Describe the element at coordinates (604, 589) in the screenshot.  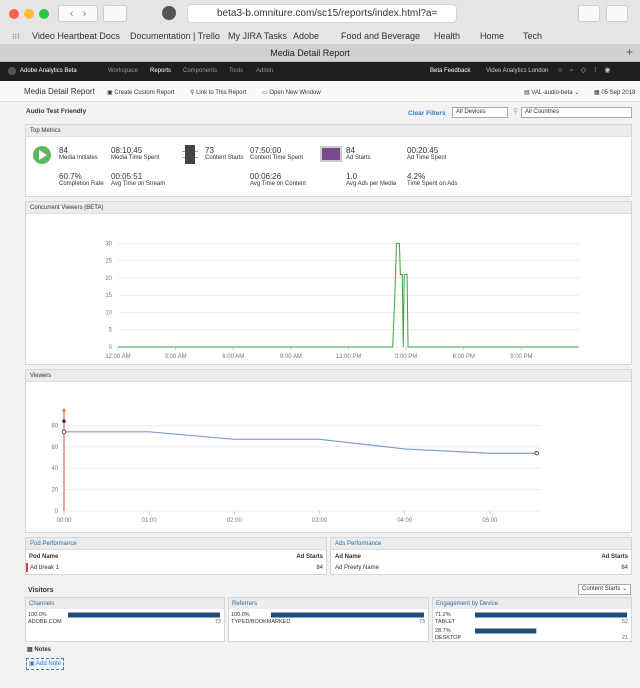
I see `metric-select: Content Starts ⌄` at that location.